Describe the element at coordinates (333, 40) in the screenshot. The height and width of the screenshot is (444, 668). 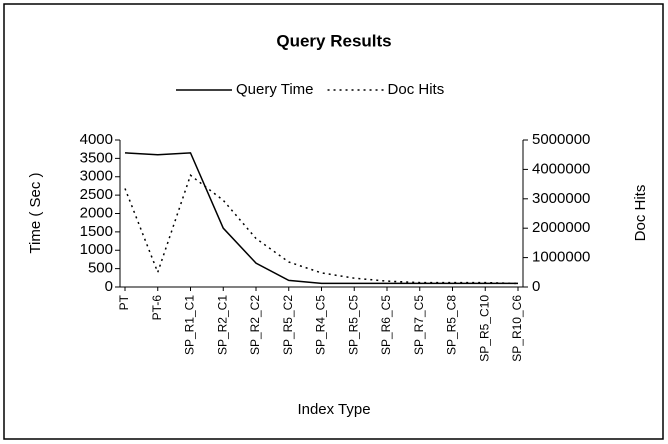
I see `chart-title: Query Results` at that location.